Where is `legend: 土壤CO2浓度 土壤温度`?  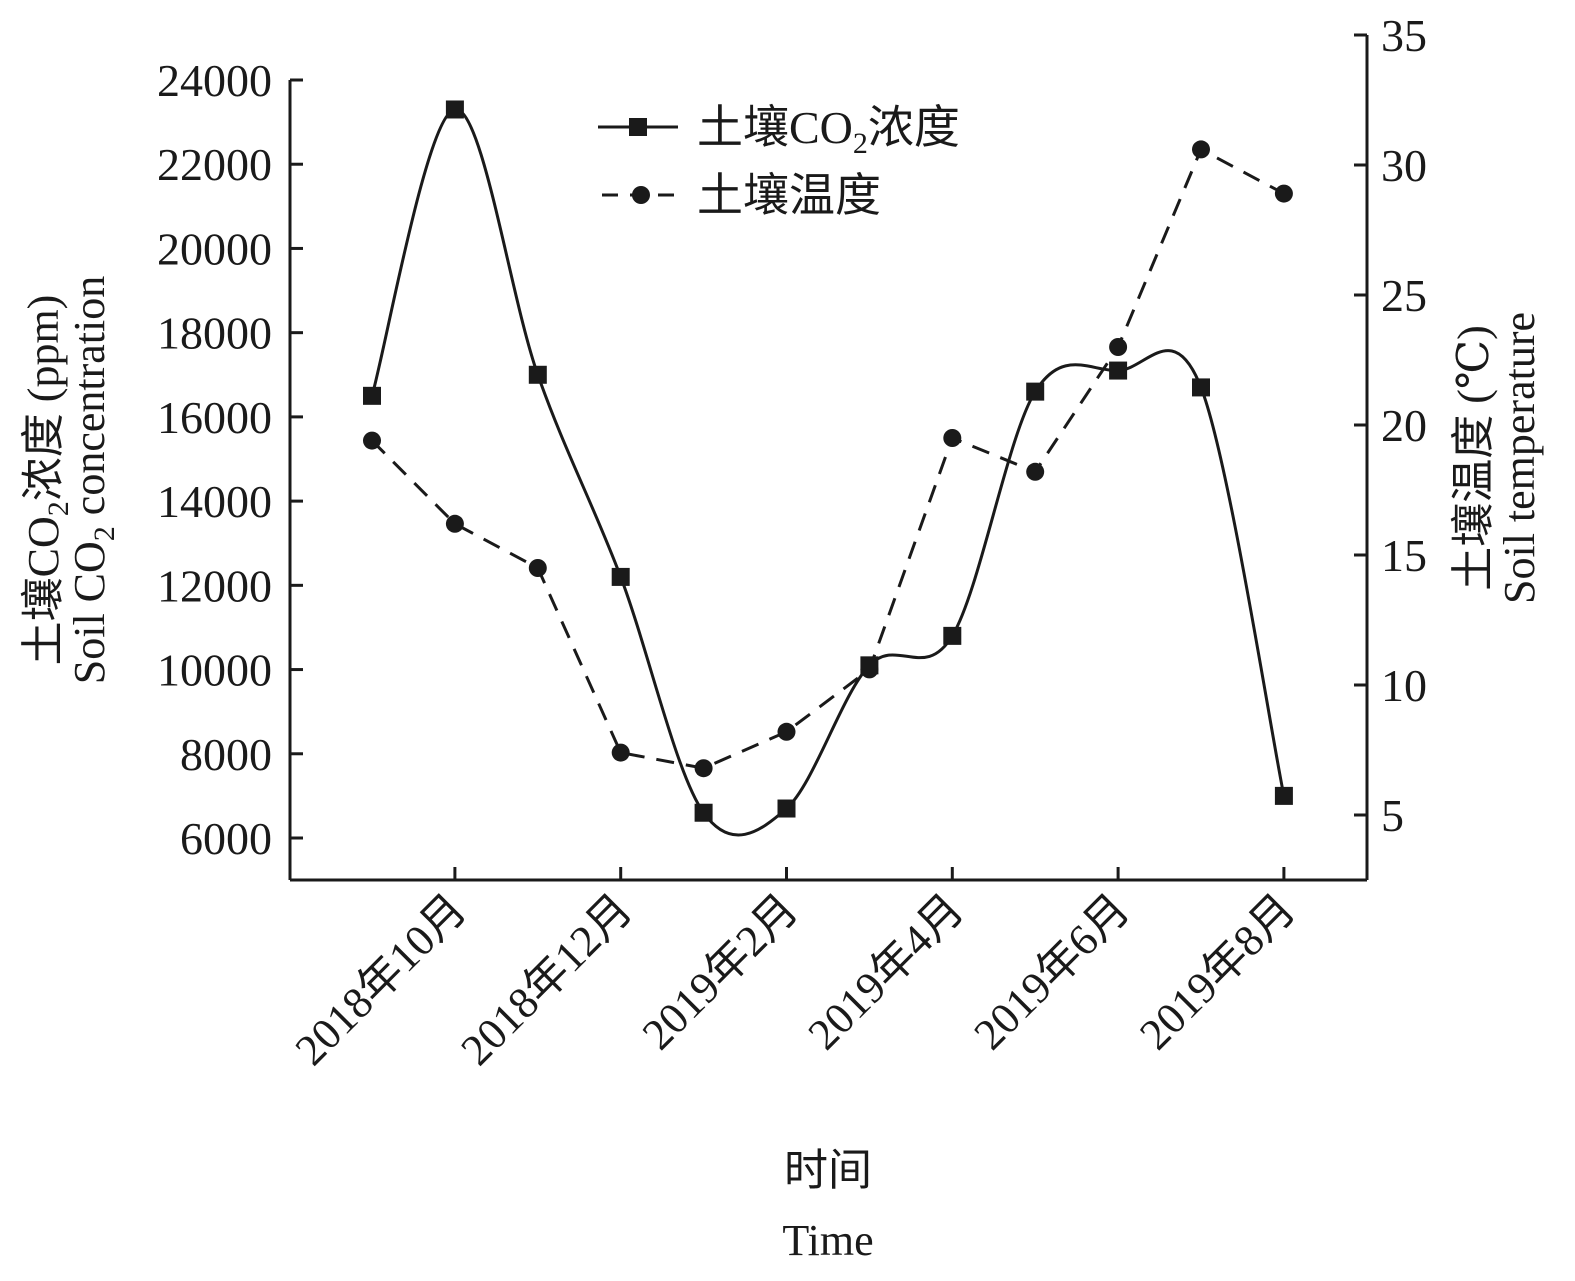
legend: 土壤CO2浓度 土壤温度 is located at coordinates (779, 161).